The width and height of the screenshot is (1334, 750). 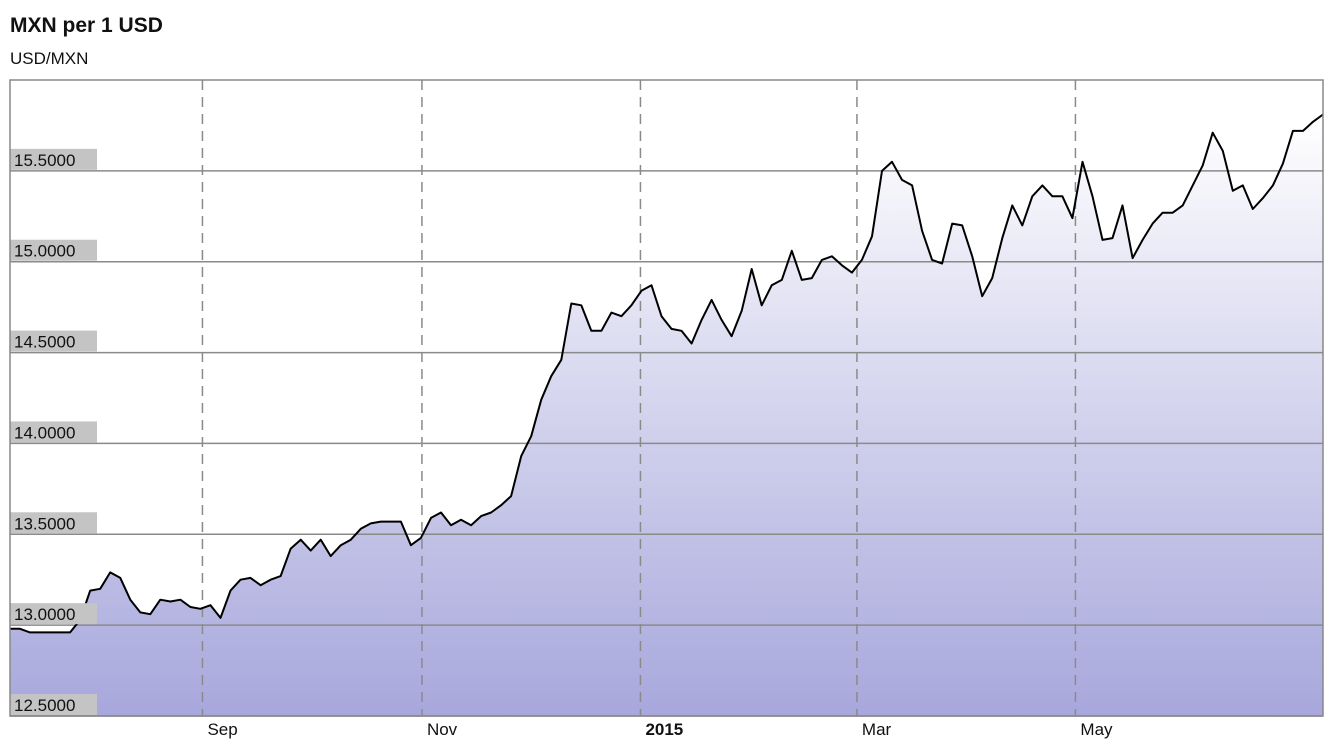 I want to click on y-tick-label: 14.0000, so click(x=44, y=432).